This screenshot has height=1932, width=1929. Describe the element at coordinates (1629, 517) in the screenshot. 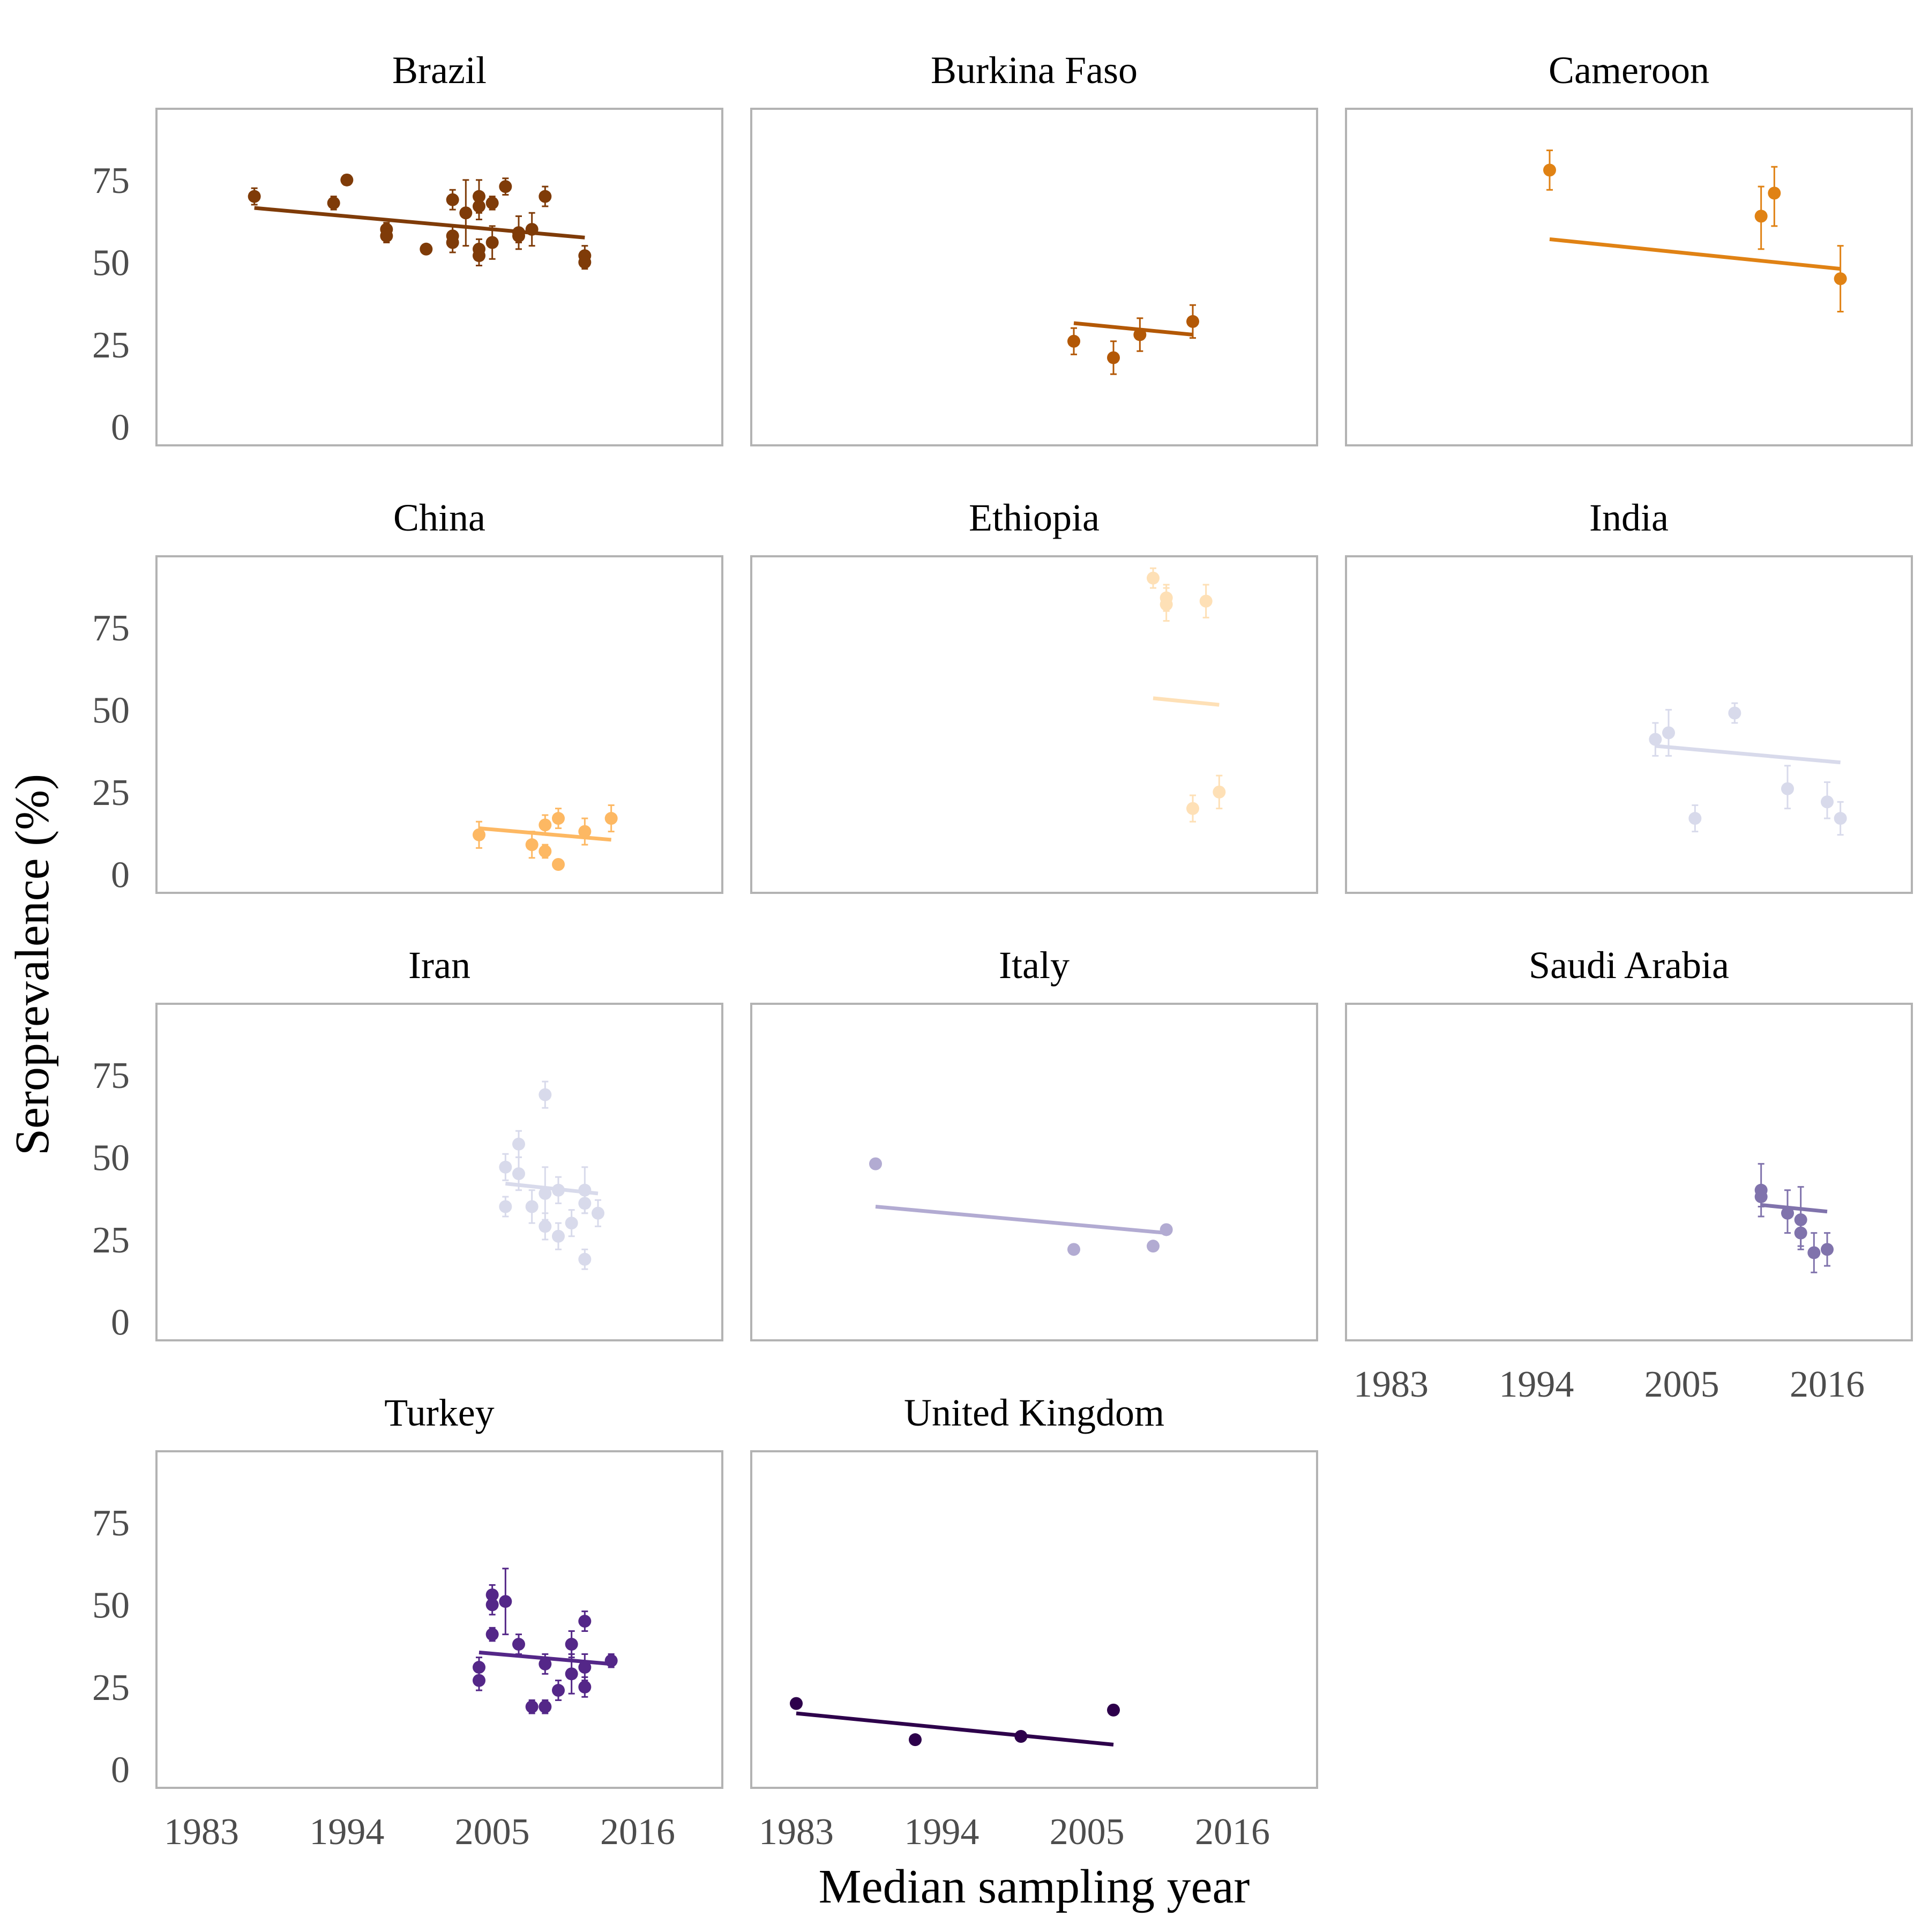

I see `panel-title: India` at that location.